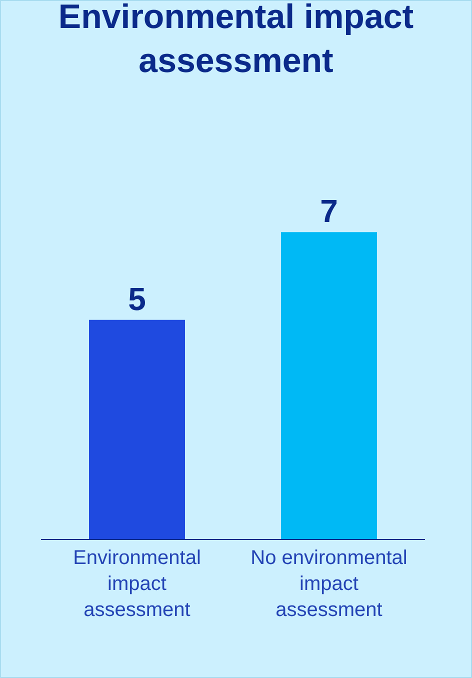 This screenshot has width=472, height=678. I want to click on x-tick-label: No environmental impact assessment, so click(329, 584).